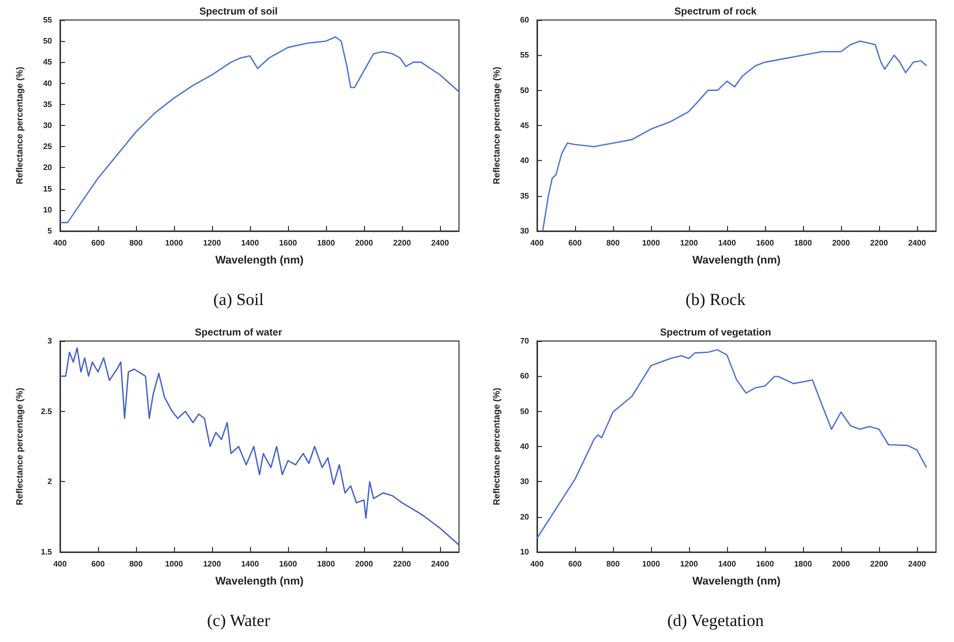 The height and width of the screenshot is (642, 954). Describe the element at coordinates (238, 333) in the screenshot. I see `chart-title: Spectrum of water` at that location.